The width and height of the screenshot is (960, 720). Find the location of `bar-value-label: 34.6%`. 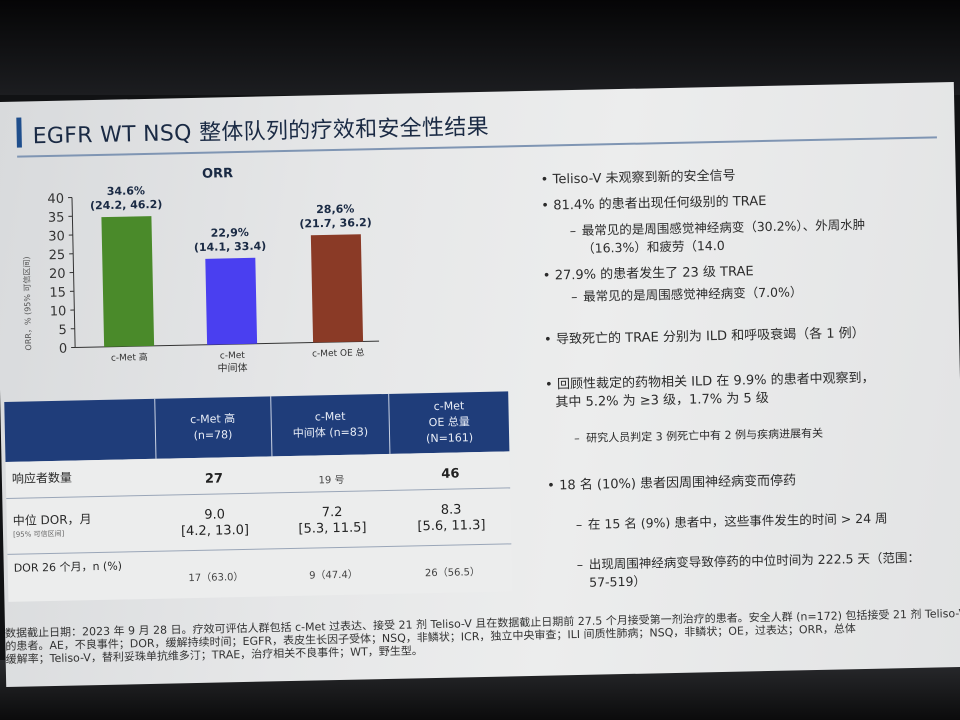

bar-value-label: 34.6% is located at coordinates (126, 191).